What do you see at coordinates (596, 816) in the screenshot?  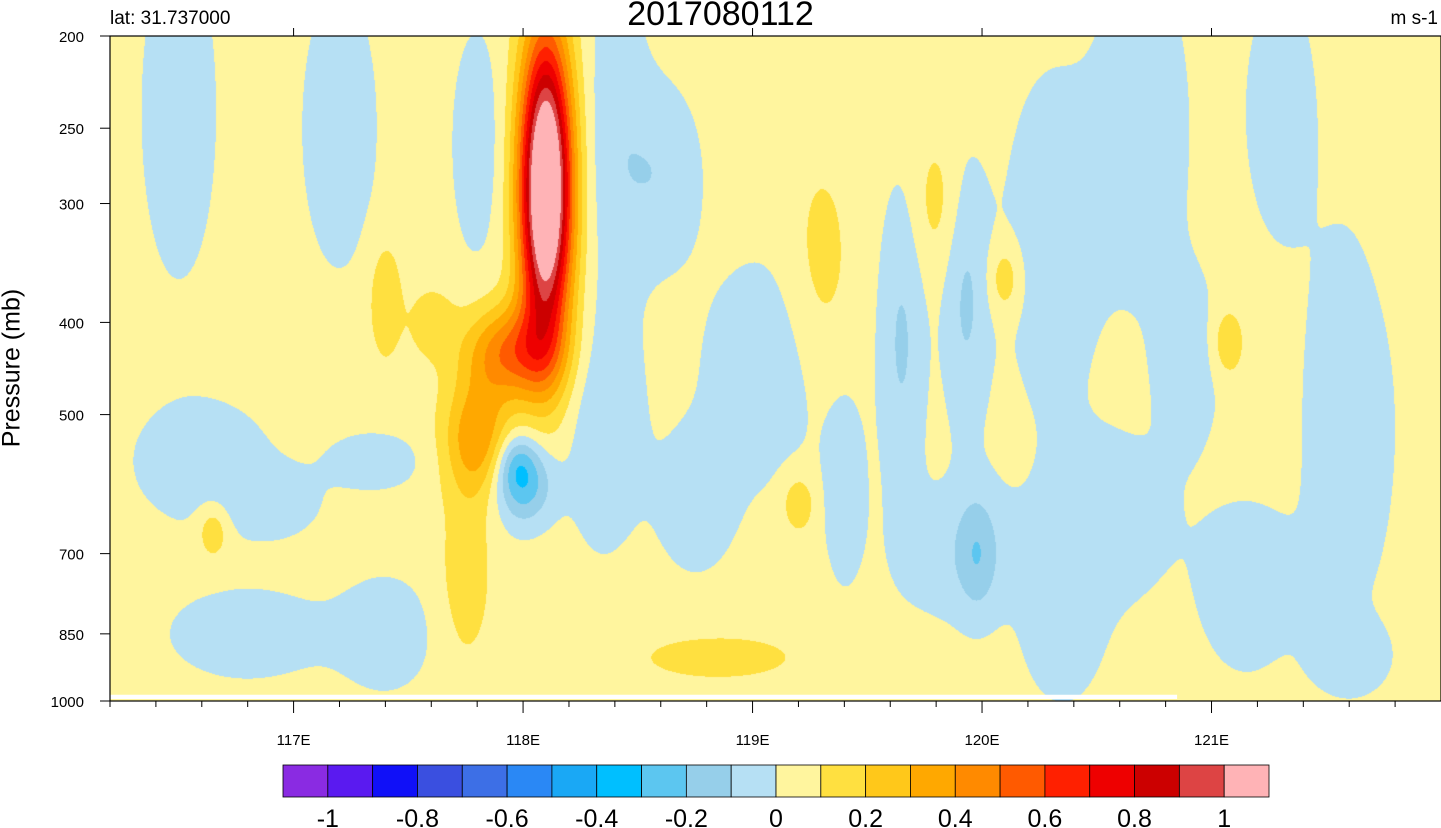 I see `colorbar-label: -0.4` at bounding box center [596, 816].